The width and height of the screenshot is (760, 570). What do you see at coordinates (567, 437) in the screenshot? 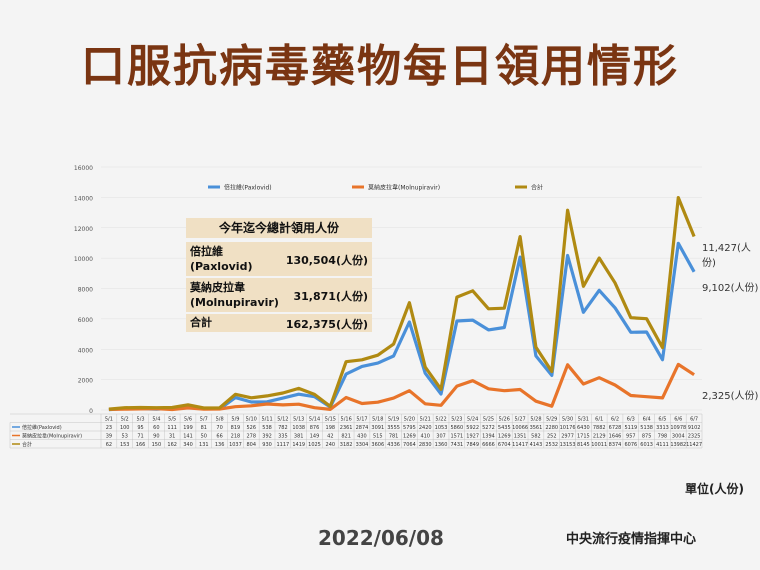
I see `table-cell: 2977` at bounding box center [567, 437].